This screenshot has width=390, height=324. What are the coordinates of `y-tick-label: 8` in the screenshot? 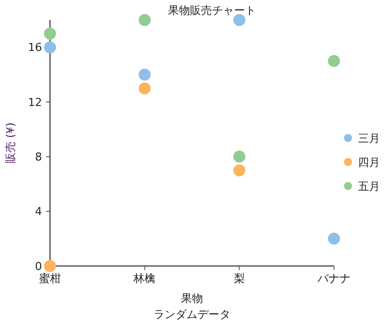 It's located at (38, 157).